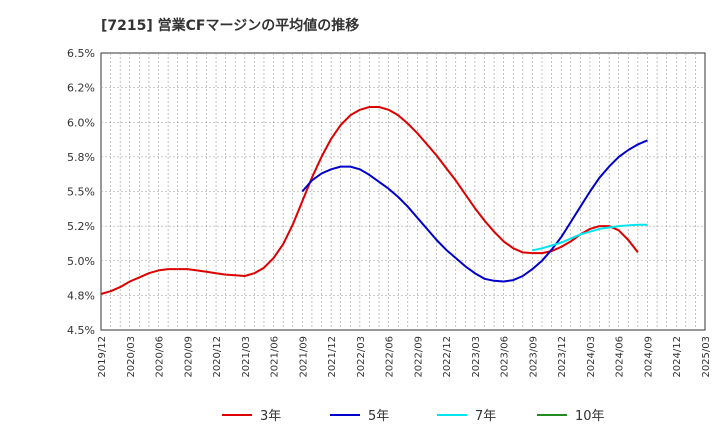  Describe the element at coordinates (246, 357) in the screenshot. I see `x-tick-label: 2021/03` at that location.